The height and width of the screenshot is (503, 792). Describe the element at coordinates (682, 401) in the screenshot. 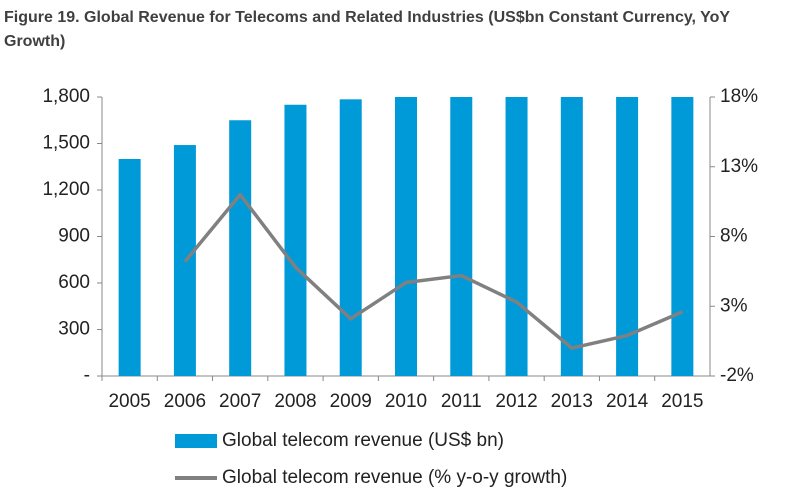

I see `x-tick-label: 2015` at that location.